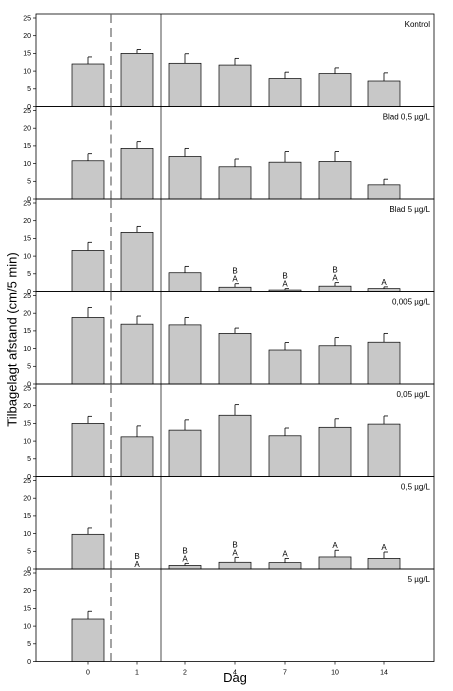 Image resolution: width=453 pixels, height=691 pixels. Describe the element at coordinates (419, 579) in the screenshot. I see `panel-label: 5 µg/L` at that location.